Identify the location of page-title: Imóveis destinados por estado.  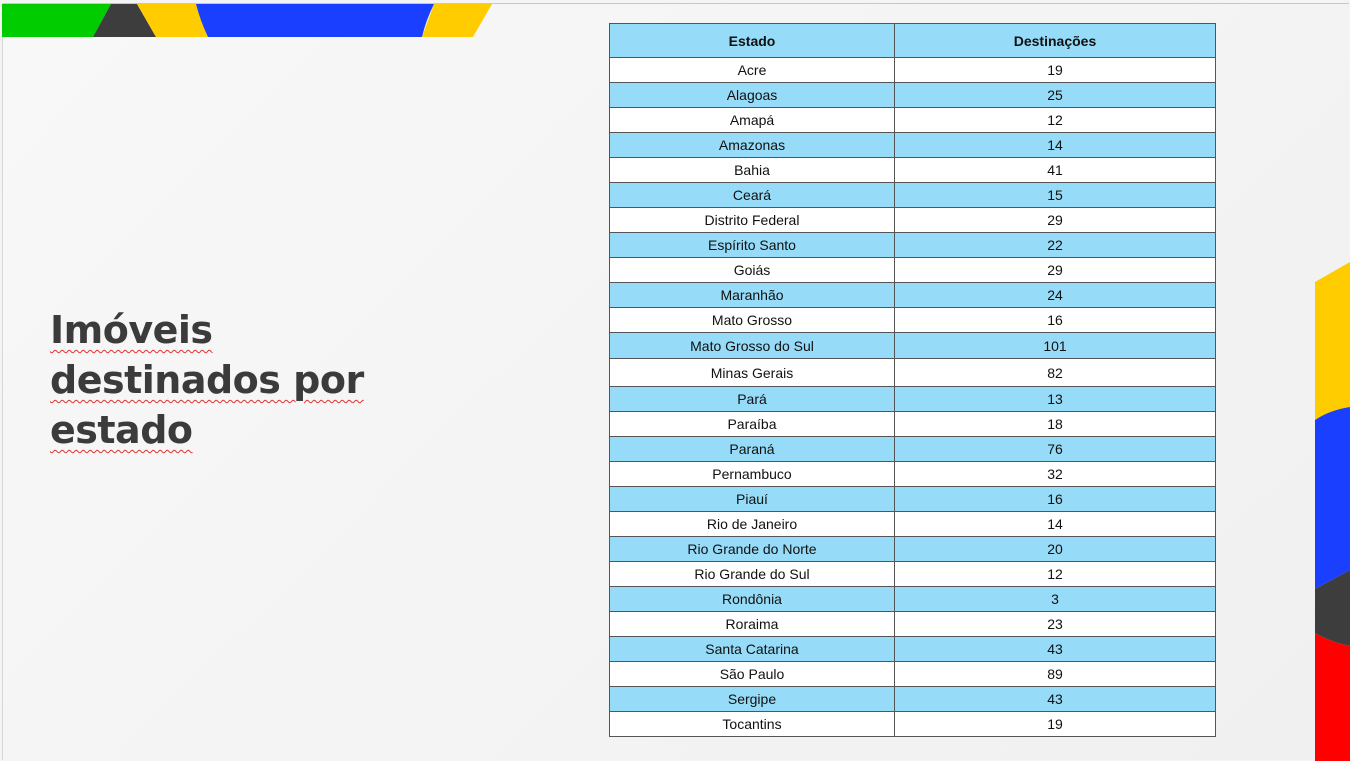
(207, 380).